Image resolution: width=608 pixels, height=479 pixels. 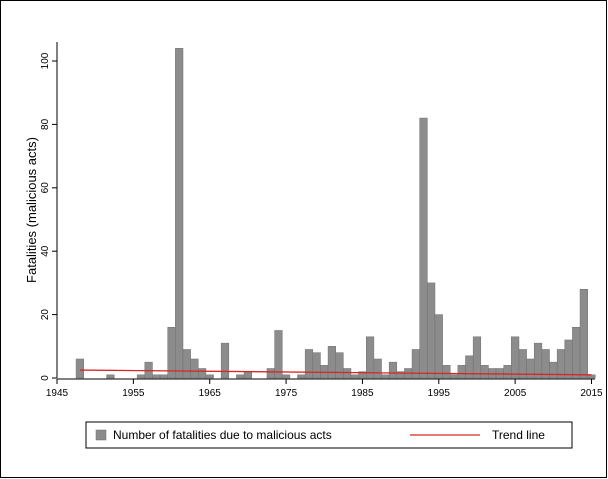 What do you see at coordinates (347, 373) in the screenshot?
I see `bar-1983` at bounding box center [347, 373].